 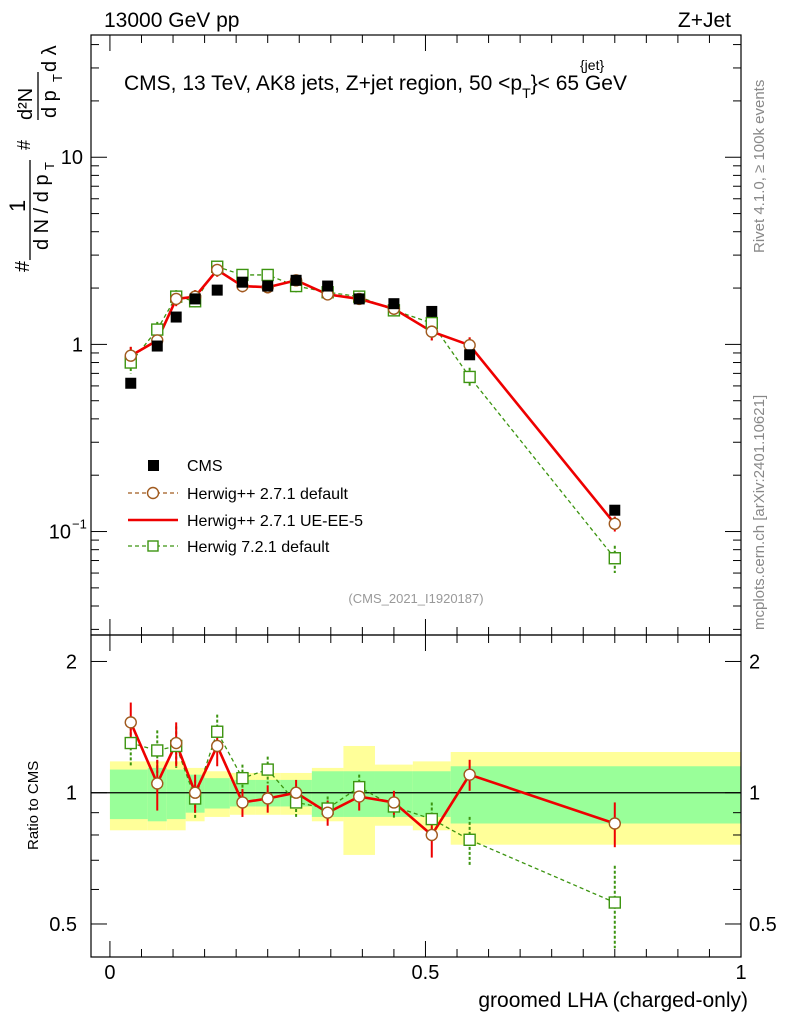 I want to click on ylabel-hash-1: #, so click(x=23, y=266).